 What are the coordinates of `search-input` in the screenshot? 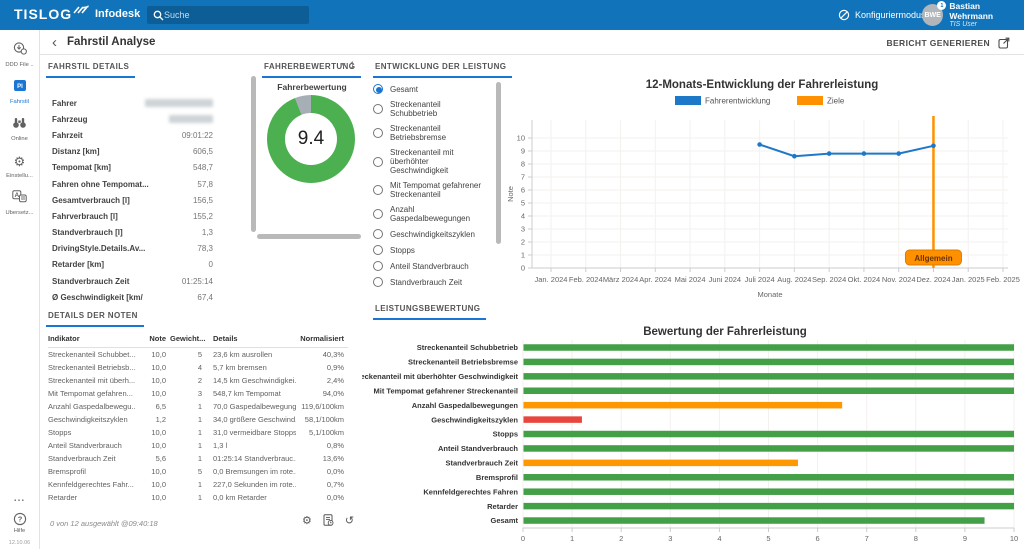 It's located at (229, 15).